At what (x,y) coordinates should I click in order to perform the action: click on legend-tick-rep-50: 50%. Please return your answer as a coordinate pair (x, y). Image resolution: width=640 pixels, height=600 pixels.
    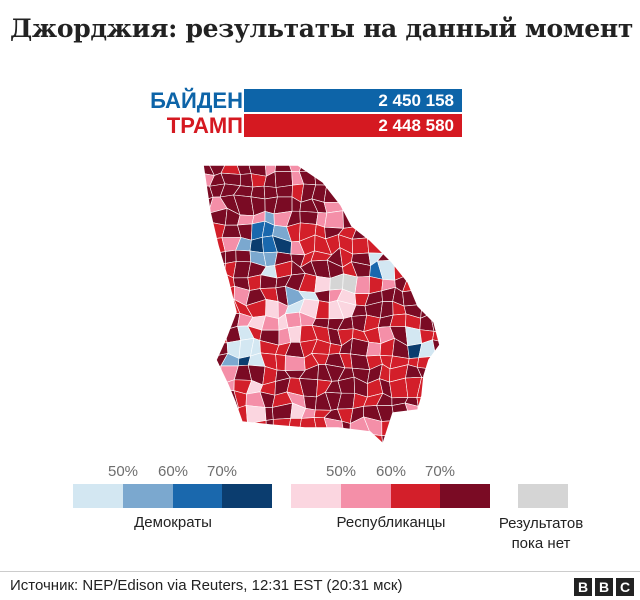
    Looking at the image, I should click on (341, 471).